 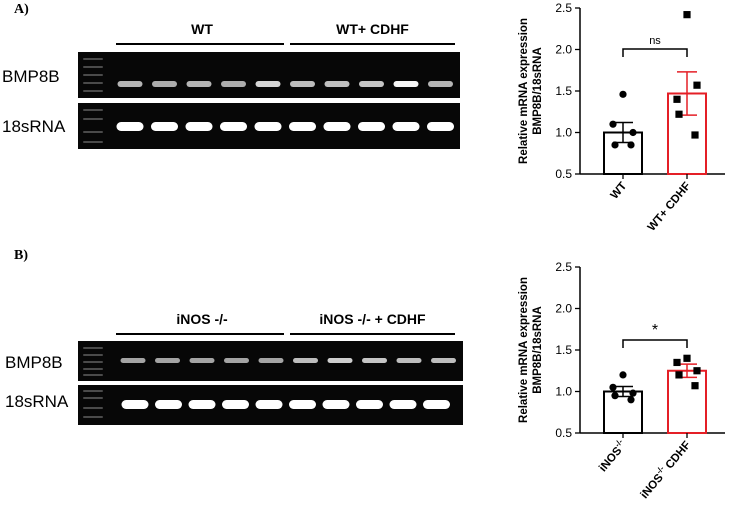 What do you see at coordinates (200, 334) in the screenshot?
I see `panel-b-group-1-underline` at bounding box center [200, 334].